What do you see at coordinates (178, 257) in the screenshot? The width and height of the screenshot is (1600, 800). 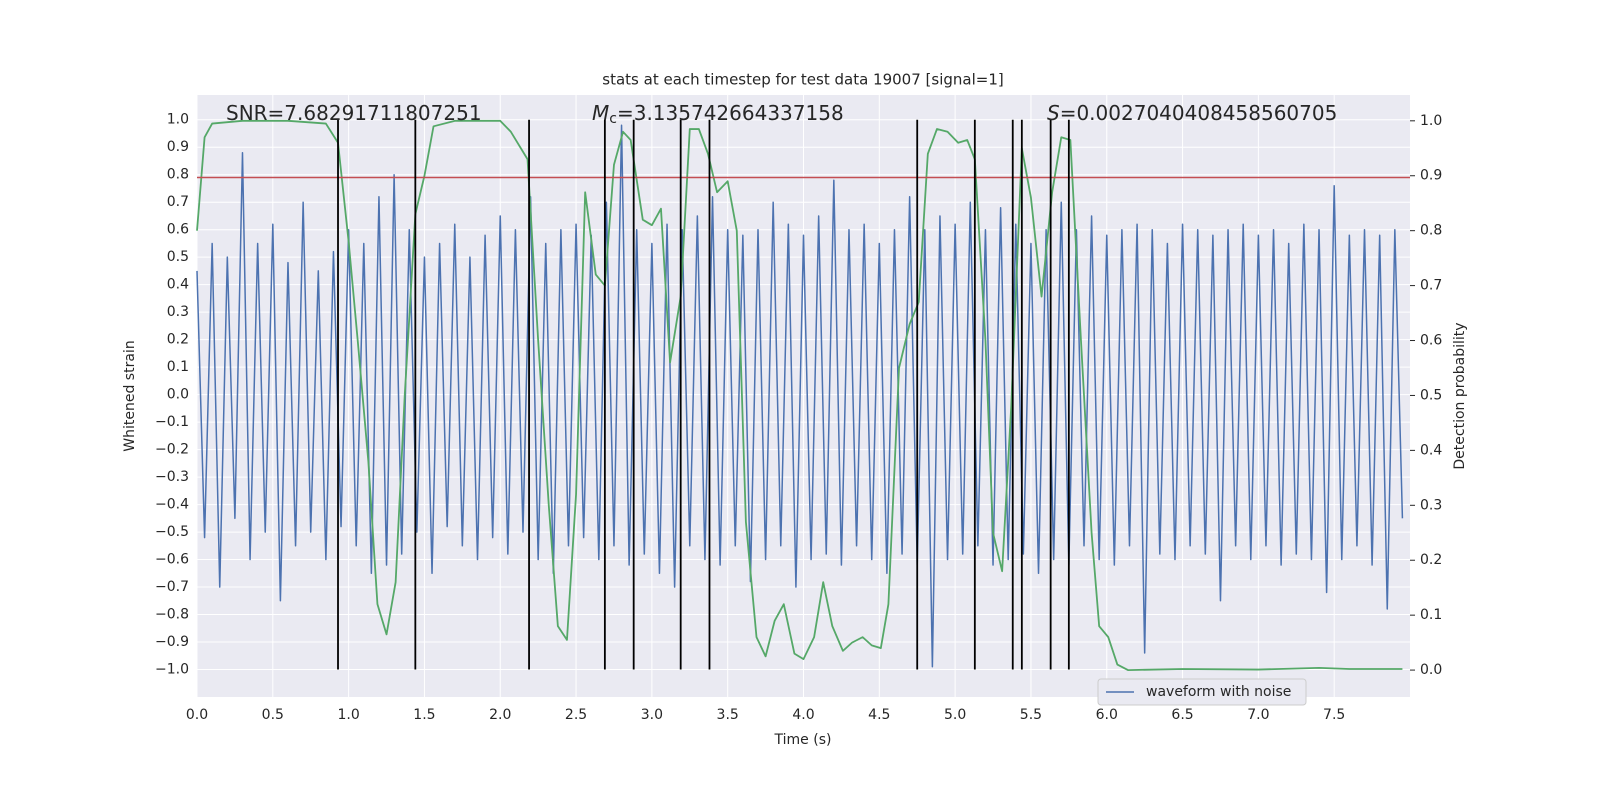 I see `y-tick-label: 0.5` at bounding box center [178, 257].